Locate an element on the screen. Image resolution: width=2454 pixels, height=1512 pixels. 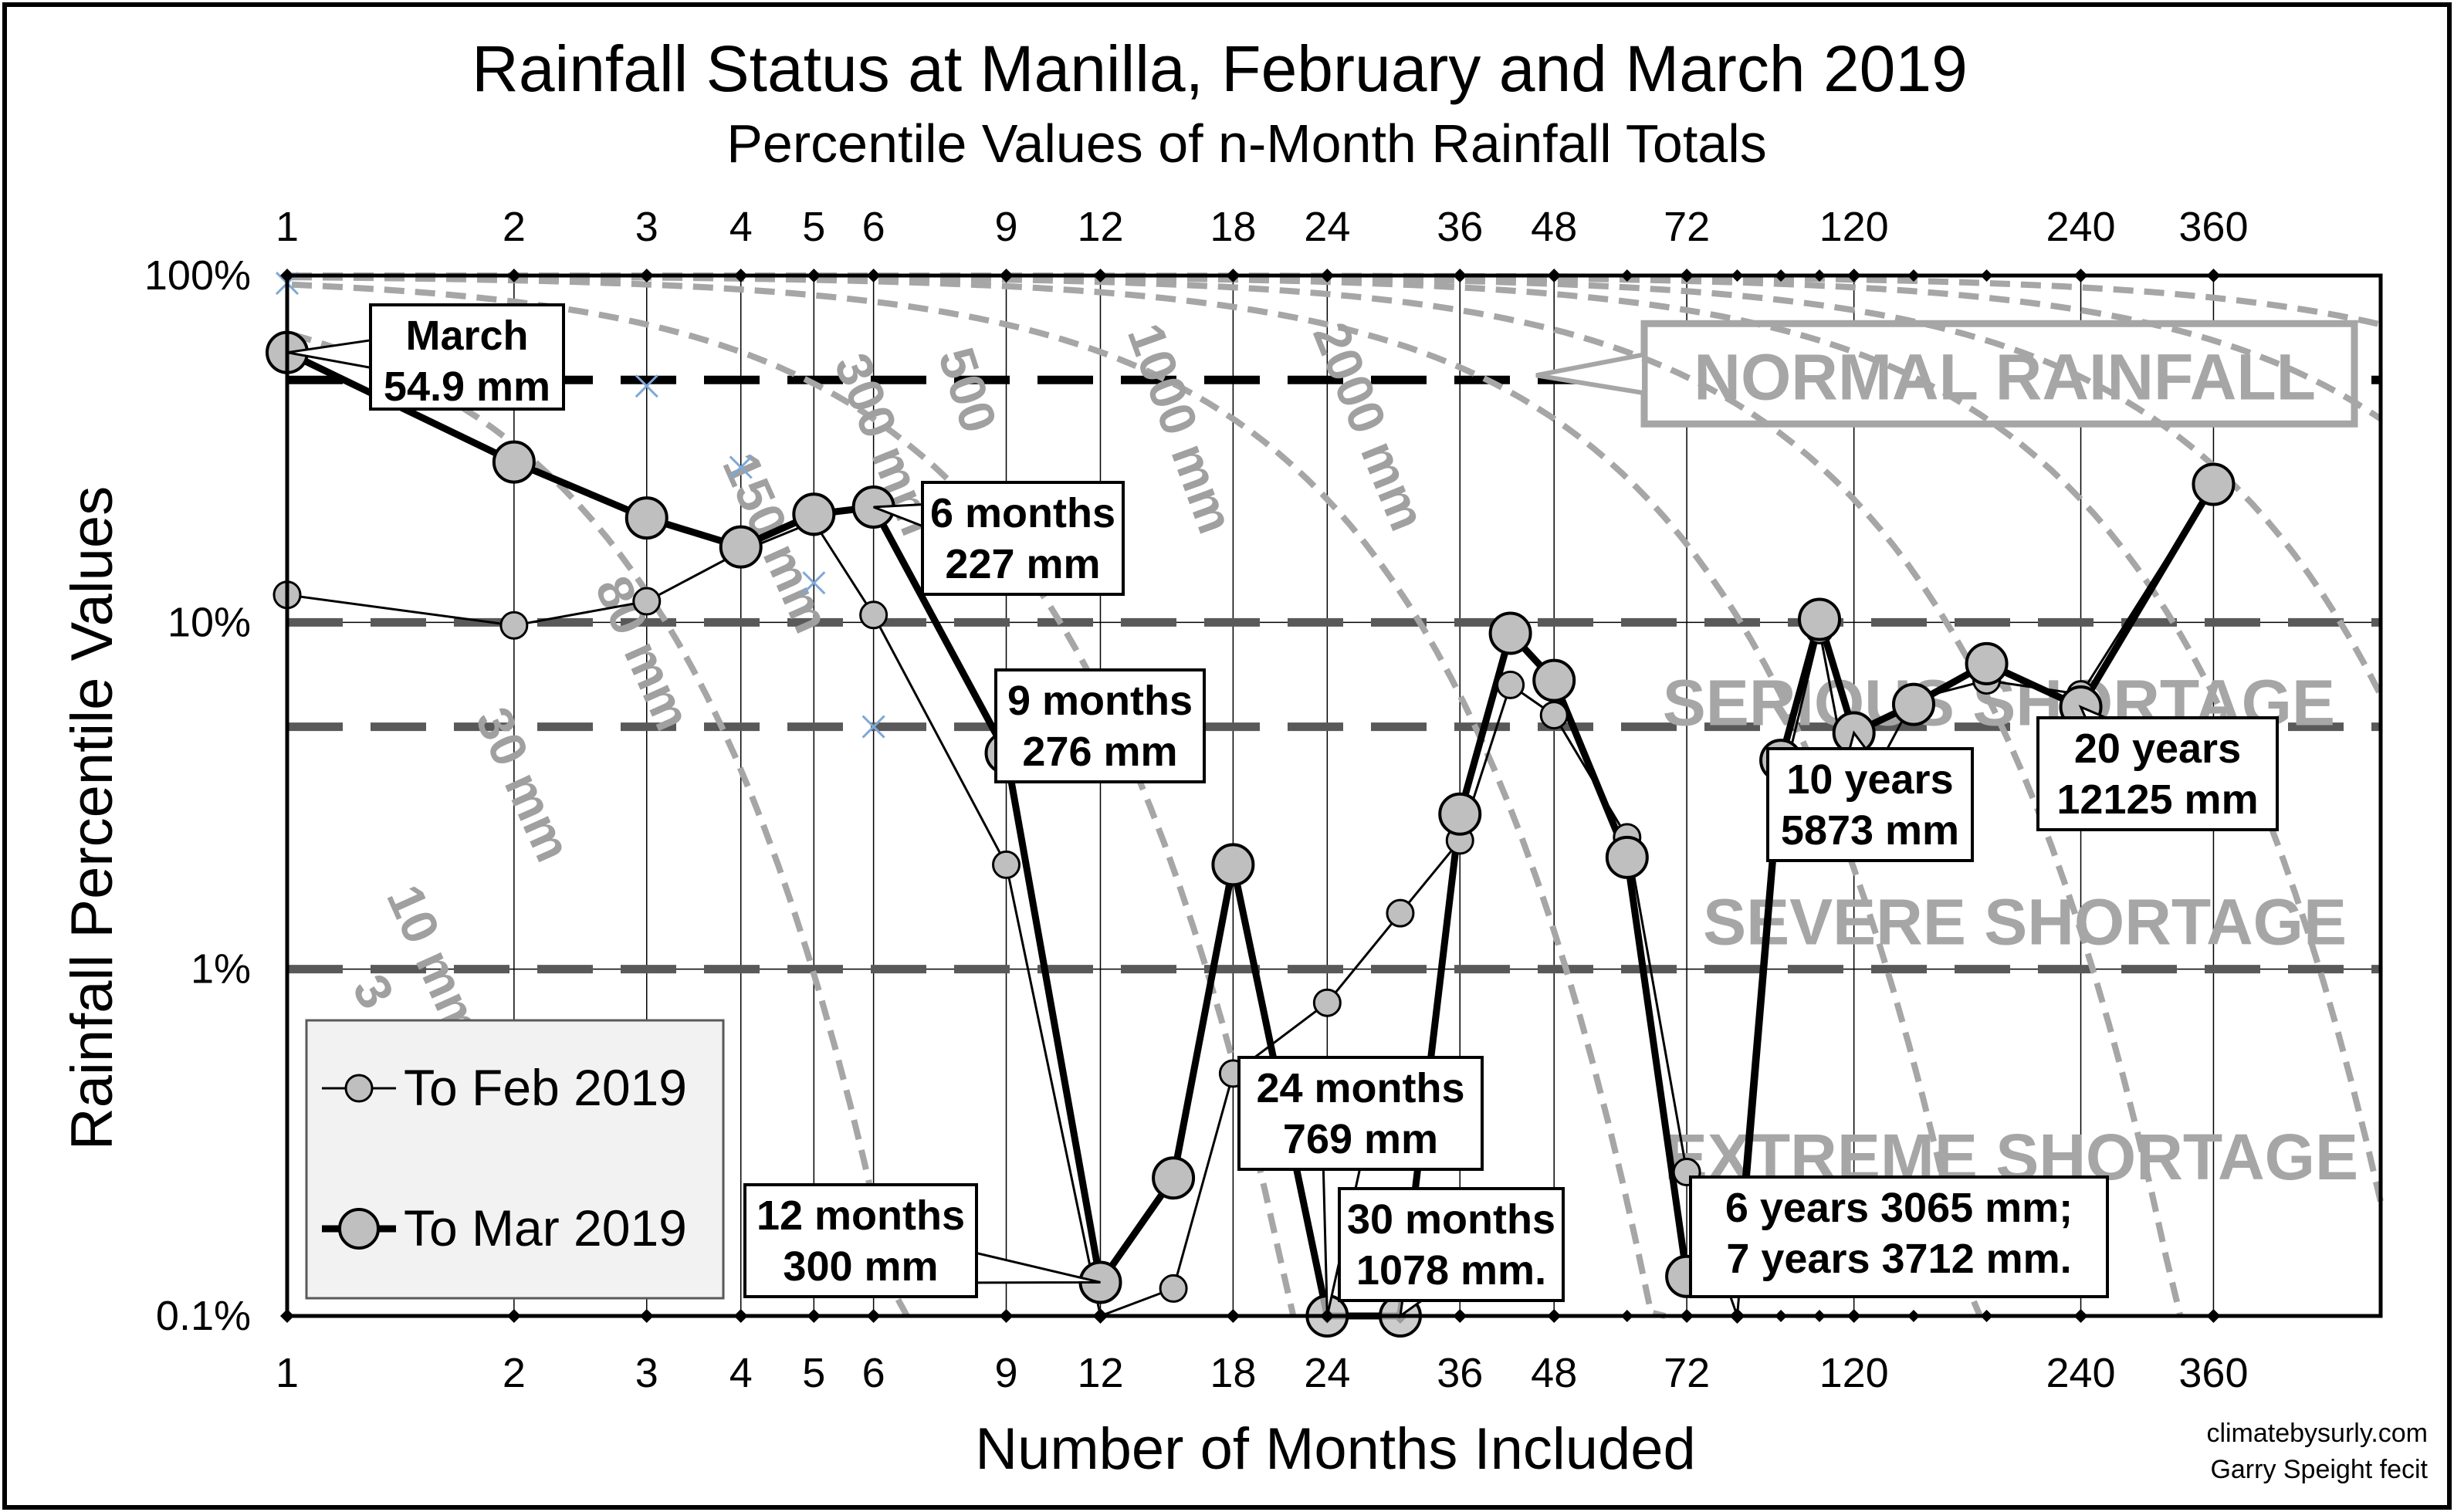
x-tick-label-top-3: 4 is located at coordinates (741, 227).